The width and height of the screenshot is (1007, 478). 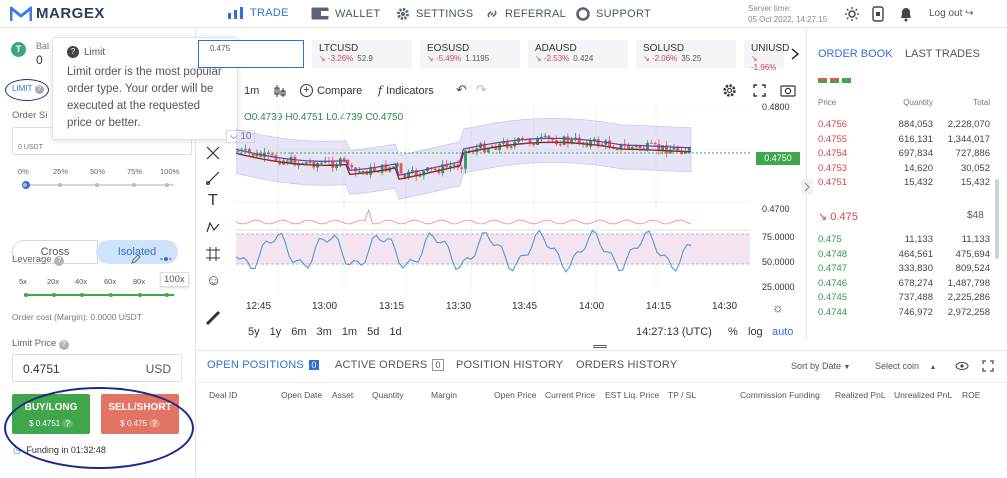 I want to click on axis-settings-icon: ☼, so click(x=778, y=307).